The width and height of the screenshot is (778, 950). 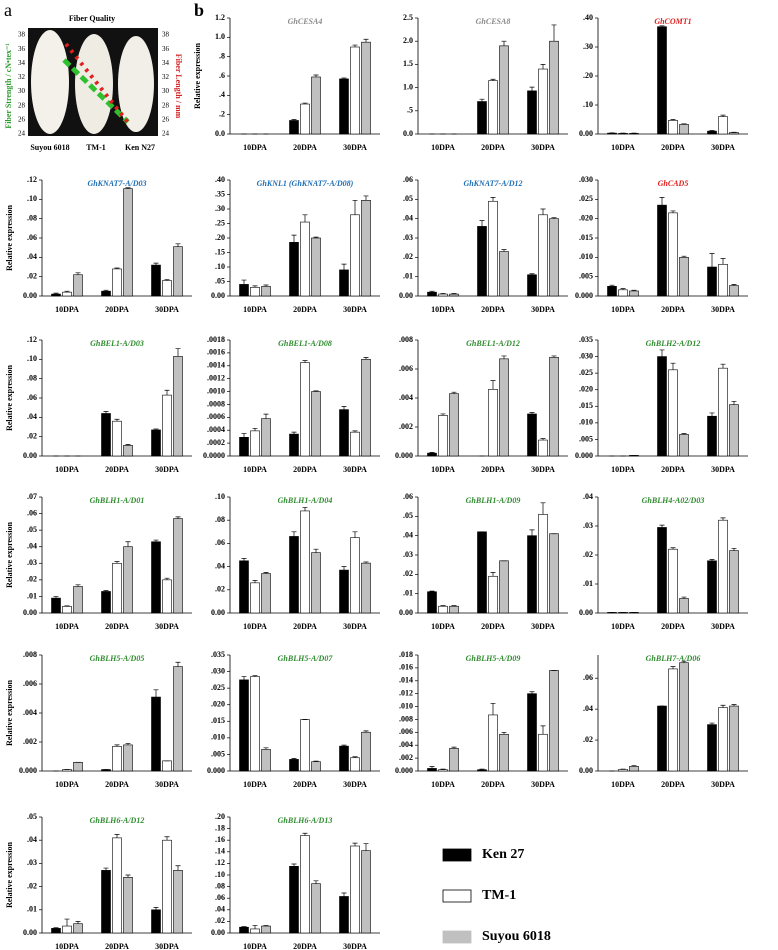 What do you see at coordinates (673, 343) in the screenshot?
I see `chart-title: GhBLH2-A/D12` at bounding box center [673, 343].